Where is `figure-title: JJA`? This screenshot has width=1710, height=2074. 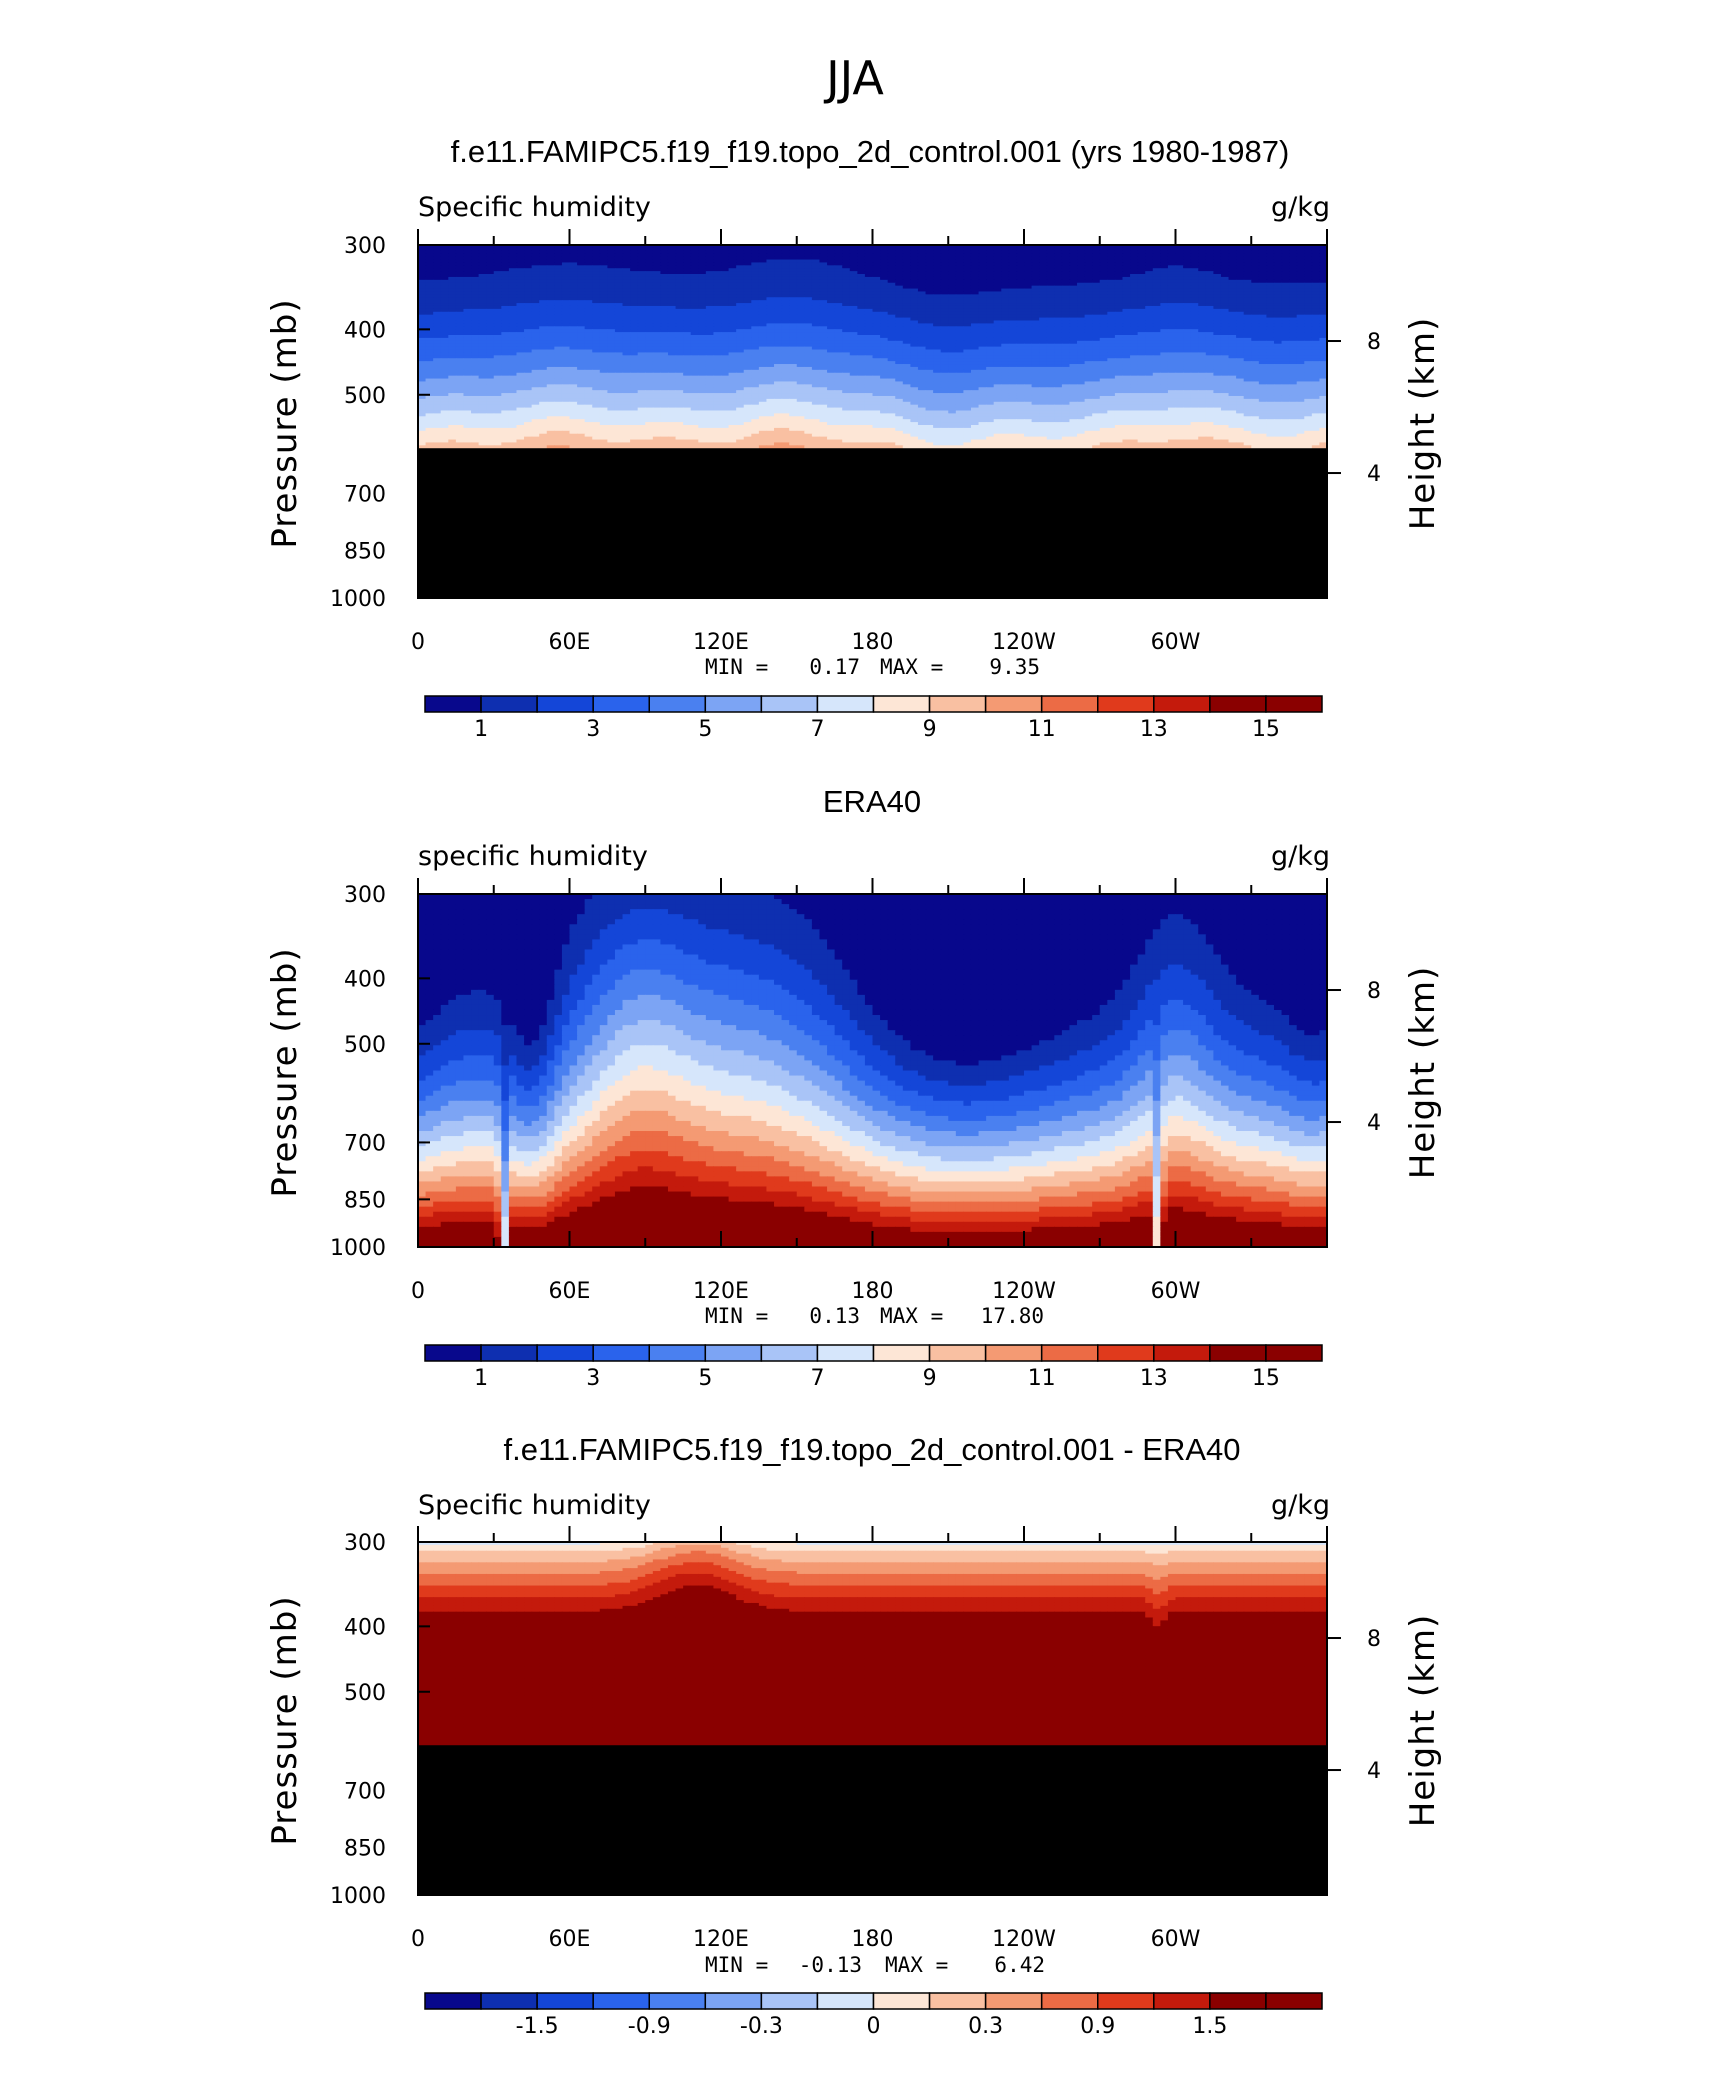
figure-title: JJA is located at coordinates (853, 78).